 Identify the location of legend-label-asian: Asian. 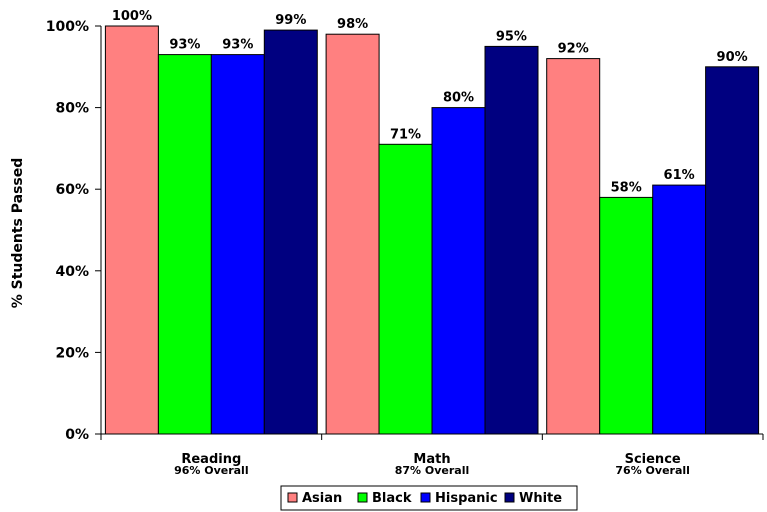
(322, 498).